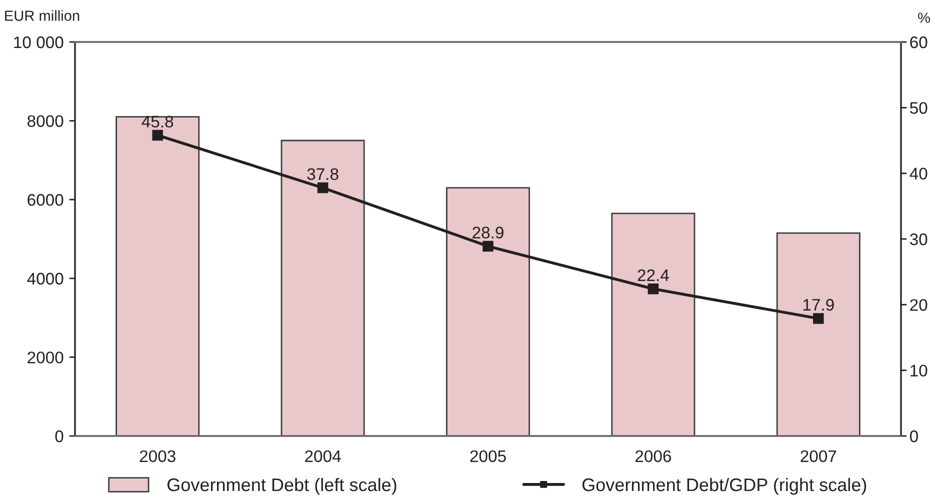  What do you see at coordinates (488, 456) in the screenshot?
I see `x-tick-label: 2005` at bounding box center [488, 456].